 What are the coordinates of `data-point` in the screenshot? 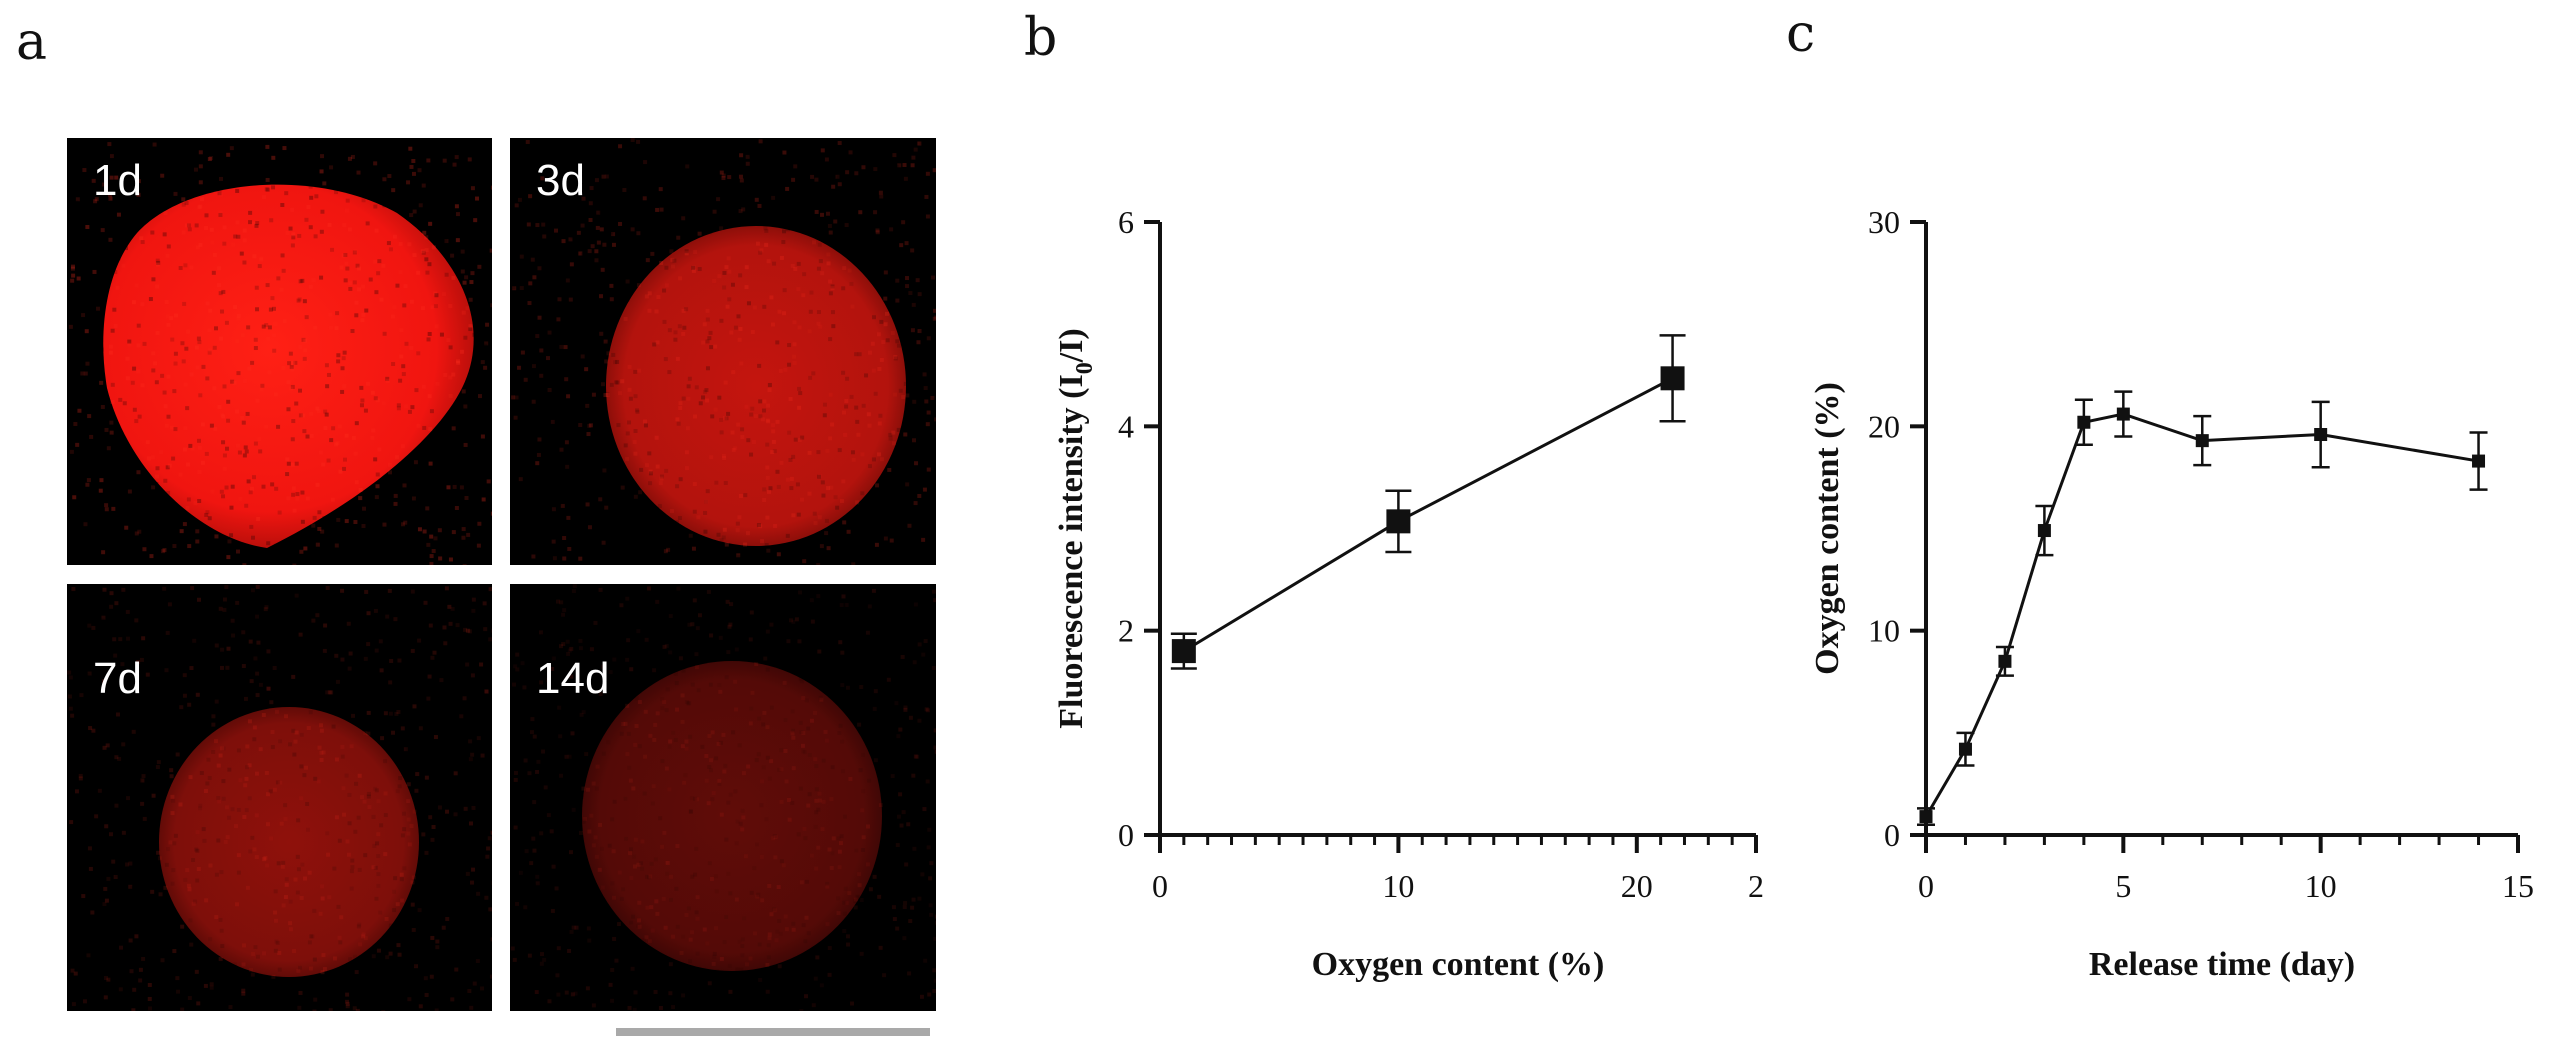 It's located at (2084, 422).